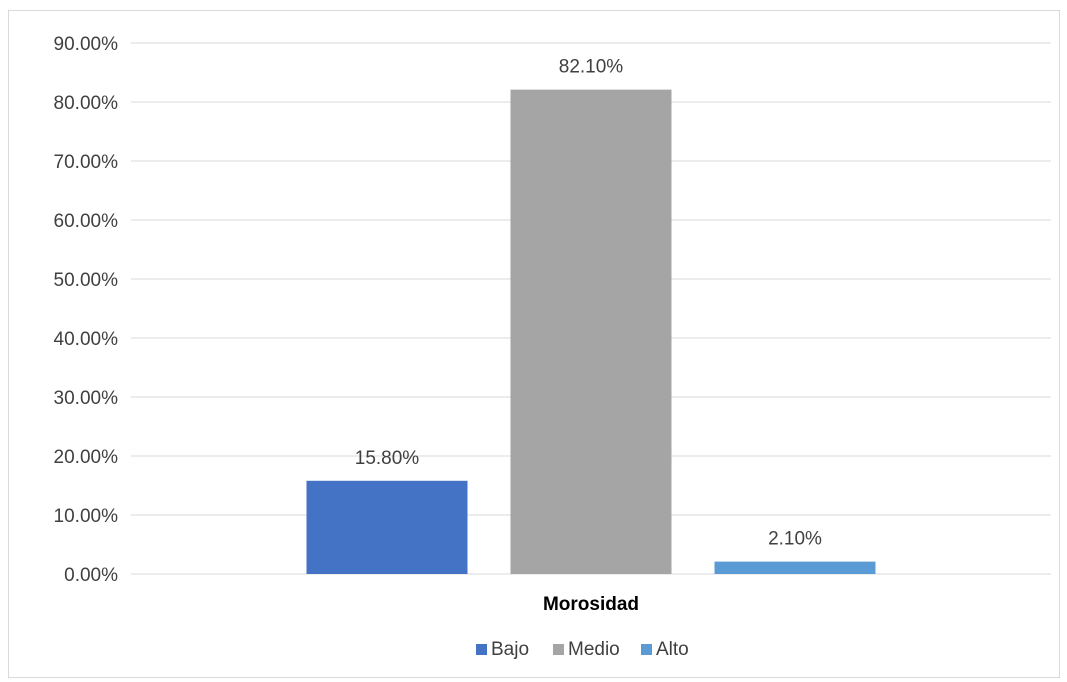 This screenshot has height=682, width=1067. What do you see at coordinates (86, 339) in the screenshot?
I see `y-tick-label: 40.00%` at bounding box center [86, 339].